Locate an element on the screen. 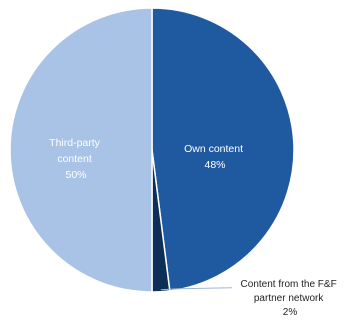 This screenshot has width=351, height=322. third-party-label-line-1: Third-party is located at coordinates (75, 143).